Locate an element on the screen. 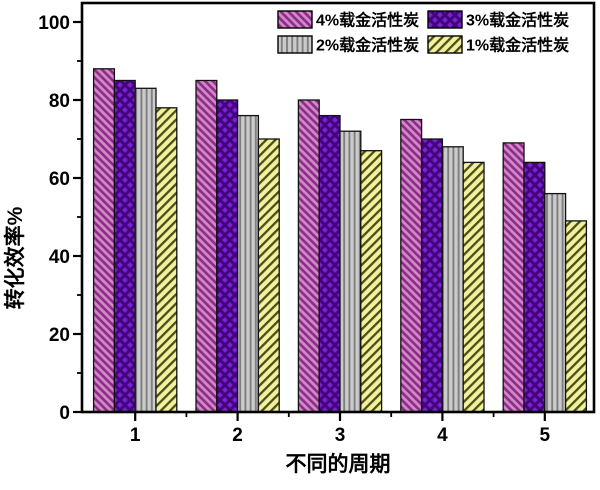 The height and width of the screenshot is (490, 600). bar-3%载金活性炭-cycle3 is located at coordinates (329, 263).